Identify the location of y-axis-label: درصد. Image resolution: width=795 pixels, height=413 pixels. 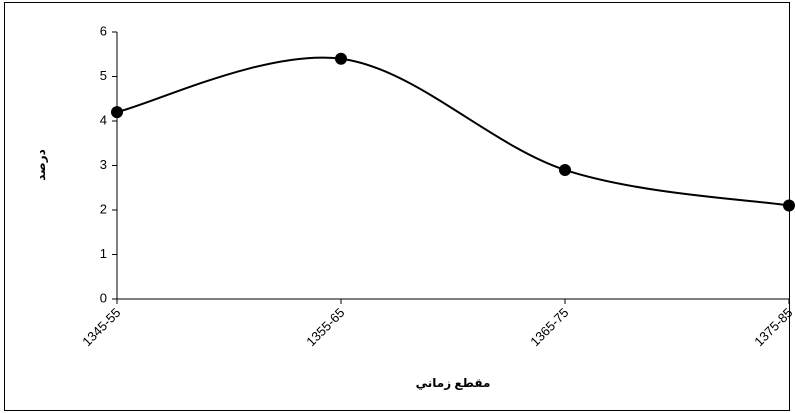
(41, 165).